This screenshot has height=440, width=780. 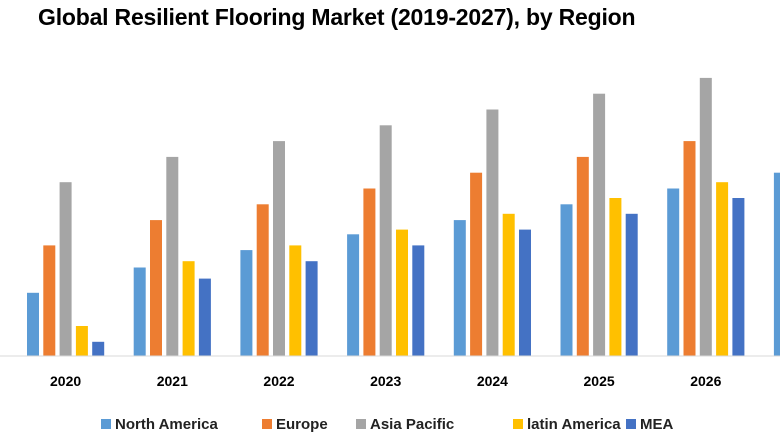 I want to click on bar-asia-pacific-2026, so click(x=705, y=217).